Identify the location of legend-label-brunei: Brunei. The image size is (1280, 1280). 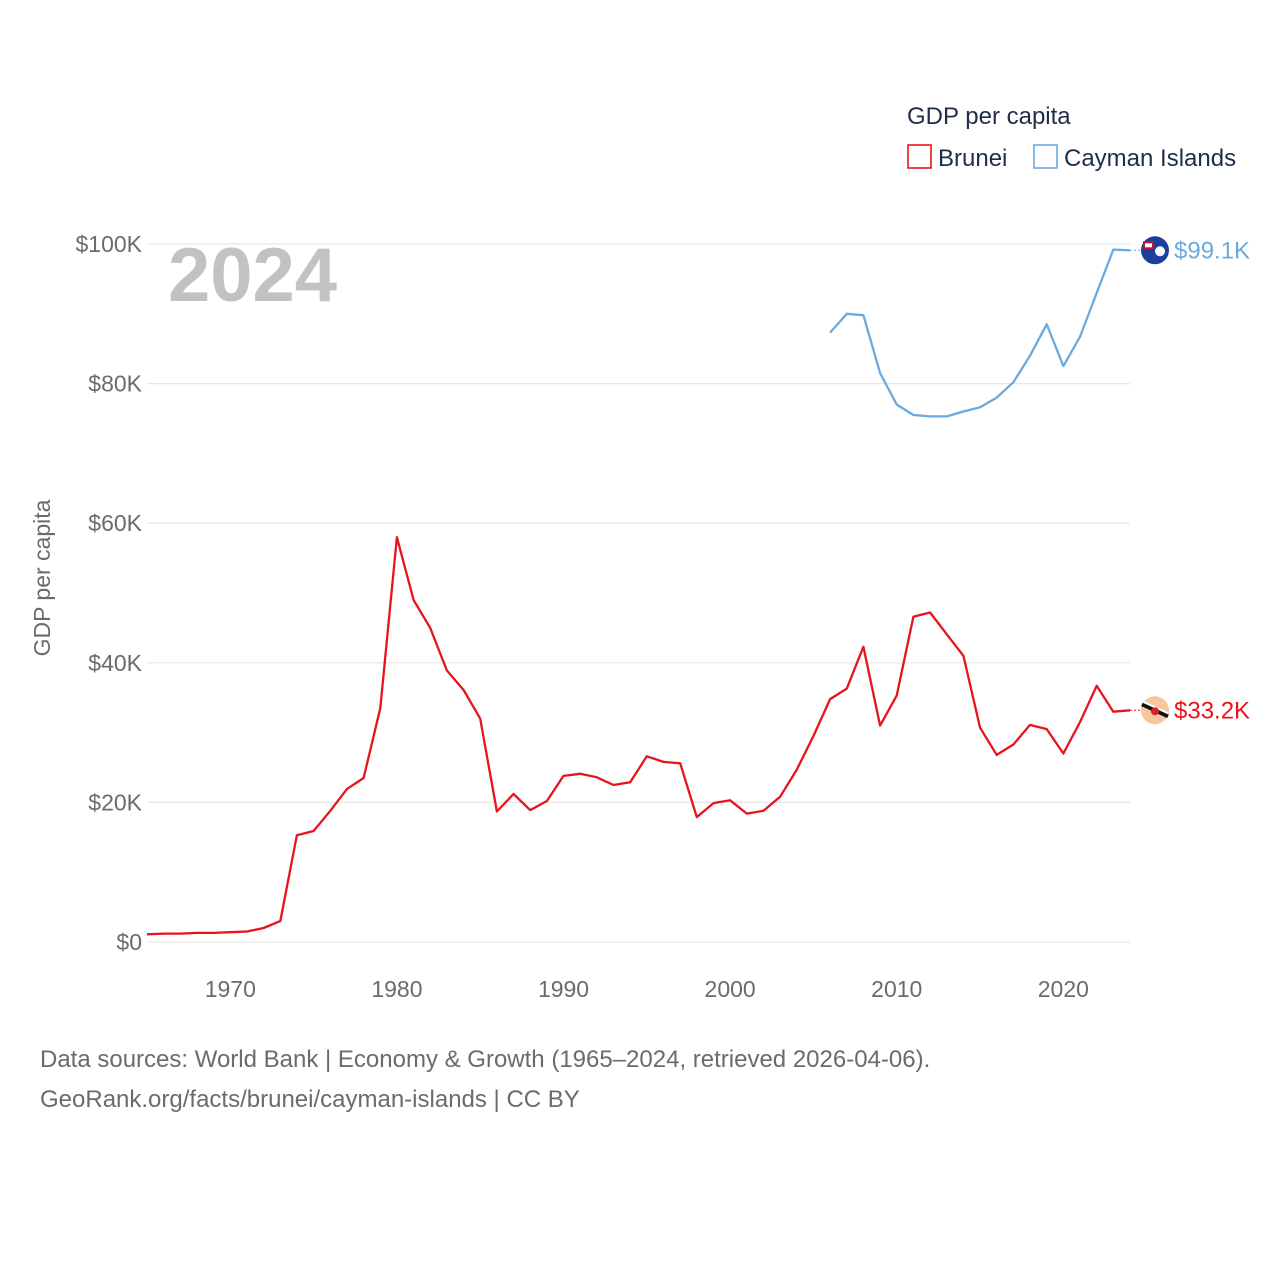
(972, 158).